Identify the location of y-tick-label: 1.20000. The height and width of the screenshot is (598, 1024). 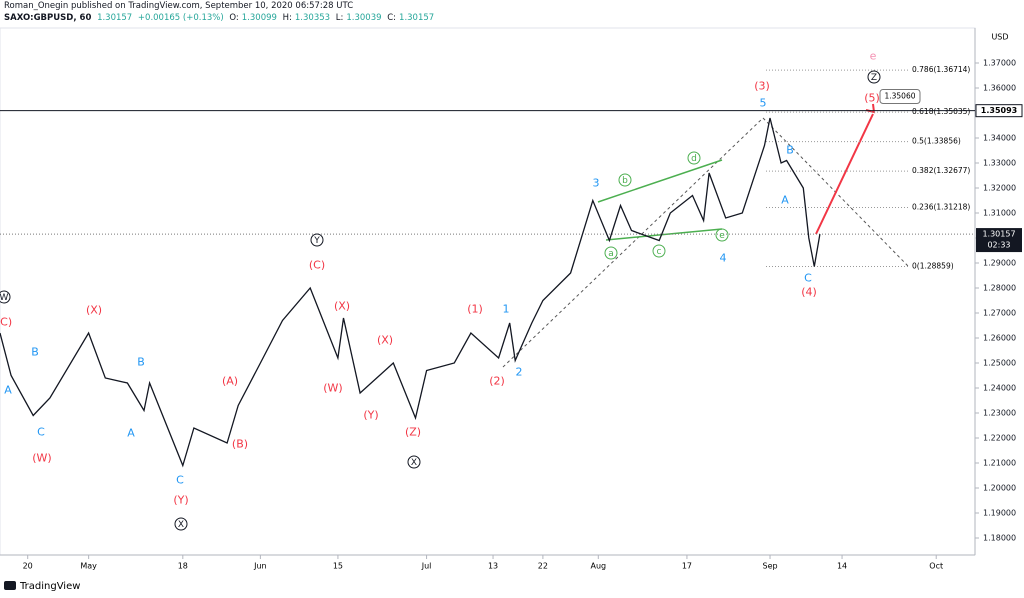
(999, 488).